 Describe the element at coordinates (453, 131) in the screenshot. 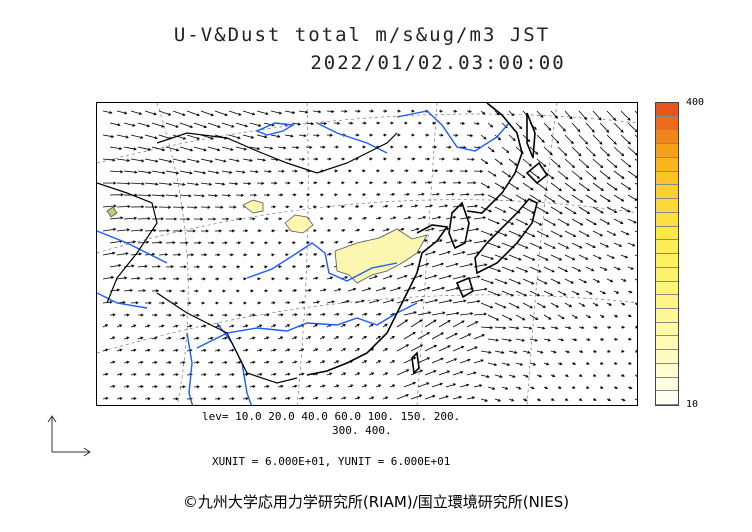

I see `amur-river` at that location.